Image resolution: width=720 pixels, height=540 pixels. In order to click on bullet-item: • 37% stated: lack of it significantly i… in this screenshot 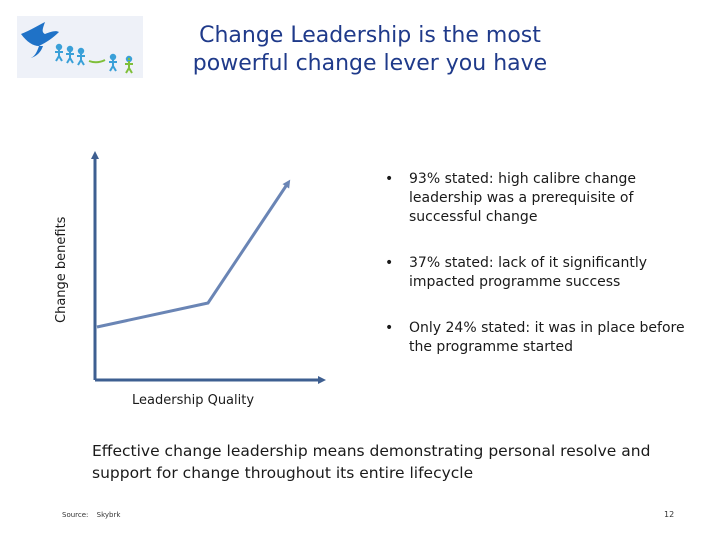, I will do `click(535, 273)`.